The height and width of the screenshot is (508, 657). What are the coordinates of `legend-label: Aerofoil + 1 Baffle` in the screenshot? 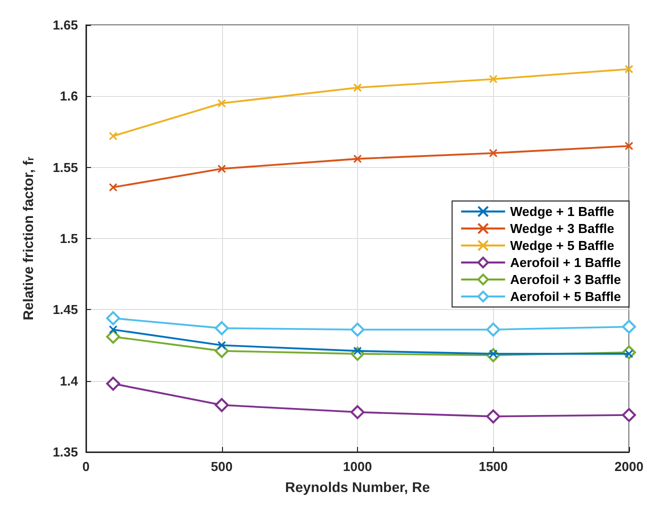 It's located at (566, 262).